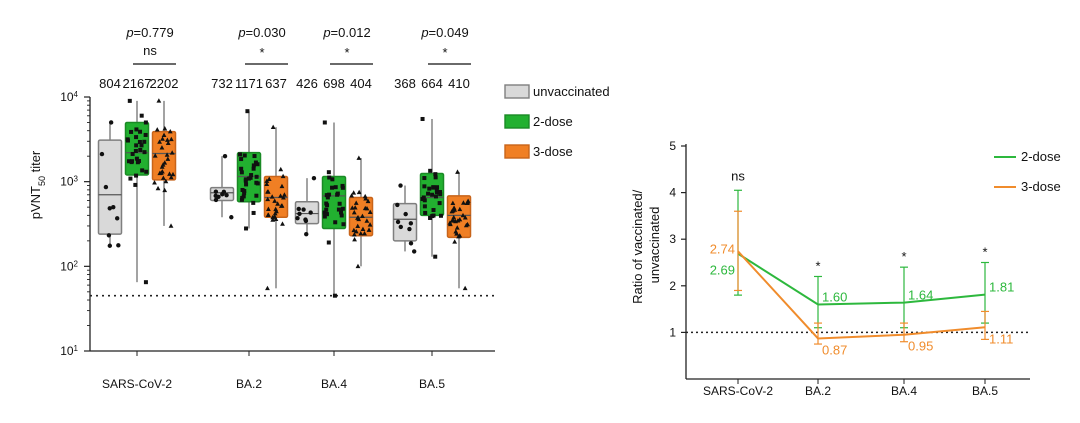  I want to click on group-count-label: 732, so click(222, 83).